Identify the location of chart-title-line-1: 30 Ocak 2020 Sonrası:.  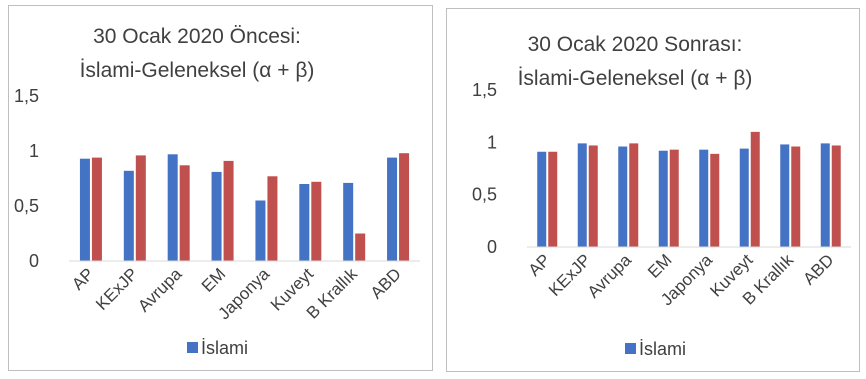
(635, 44).